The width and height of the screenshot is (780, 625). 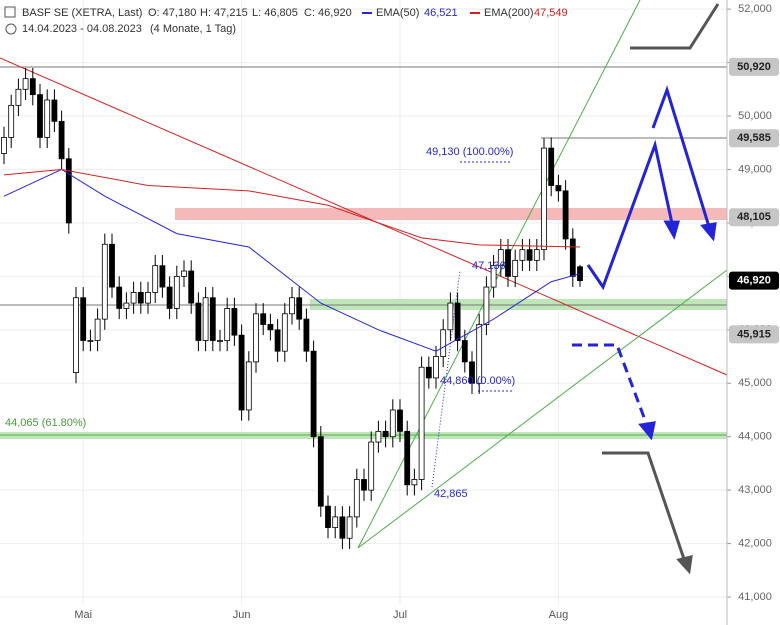 What do you see at coordinates (755, 490) in the screenshot?
I see `y-tick-label: 43,000` at bounding box center [755, 490].